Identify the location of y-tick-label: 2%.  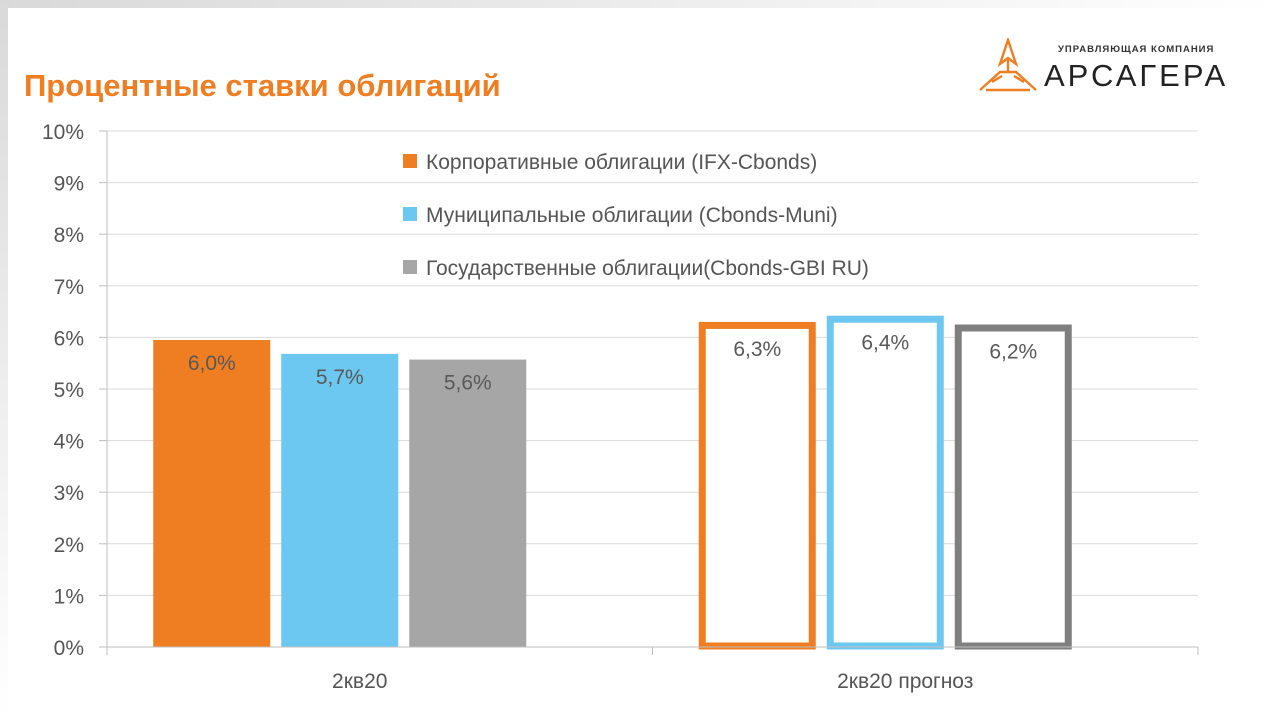
(69, 545).